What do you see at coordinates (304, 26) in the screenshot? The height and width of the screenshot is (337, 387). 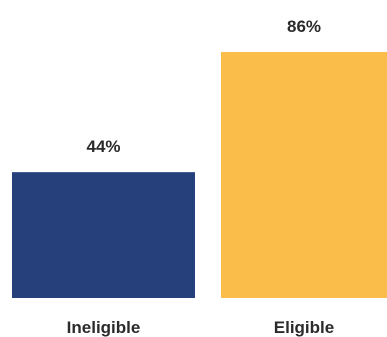 I see `value-label-eligible: 86%` at bounding box center [304, 26].